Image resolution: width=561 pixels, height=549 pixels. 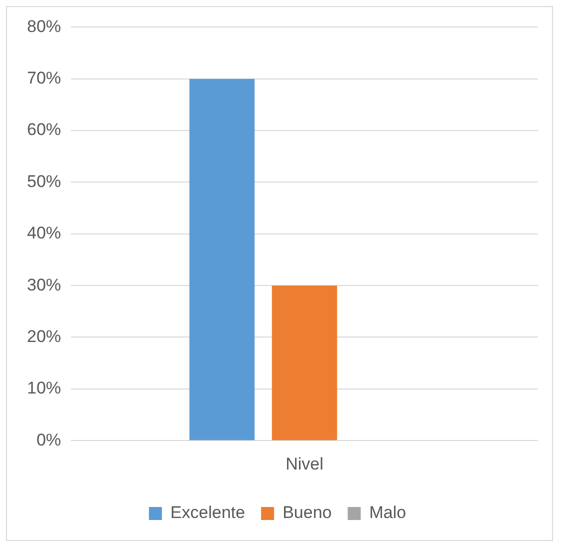 What do you see at coordinates (44, 284) in the screenshot?
I see `y-tick-label: 30%` at bounding box center [44, 284].